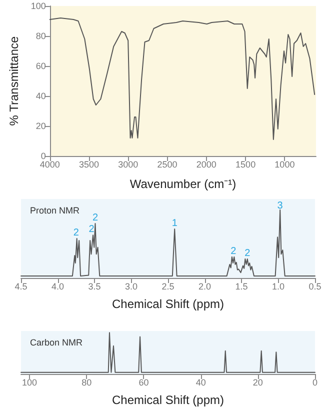 This screenshot has width=328, height=411. Describe the element at coordinates (21, 287) in the screenshot. I see `x-tick-label: 4.5` at that location.